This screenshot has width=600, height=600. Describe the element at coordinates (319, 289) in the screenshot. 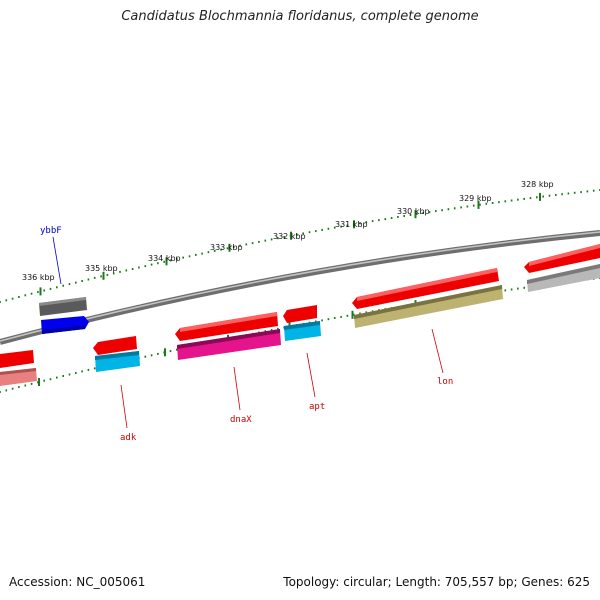

I see `forward-genes` at that location.